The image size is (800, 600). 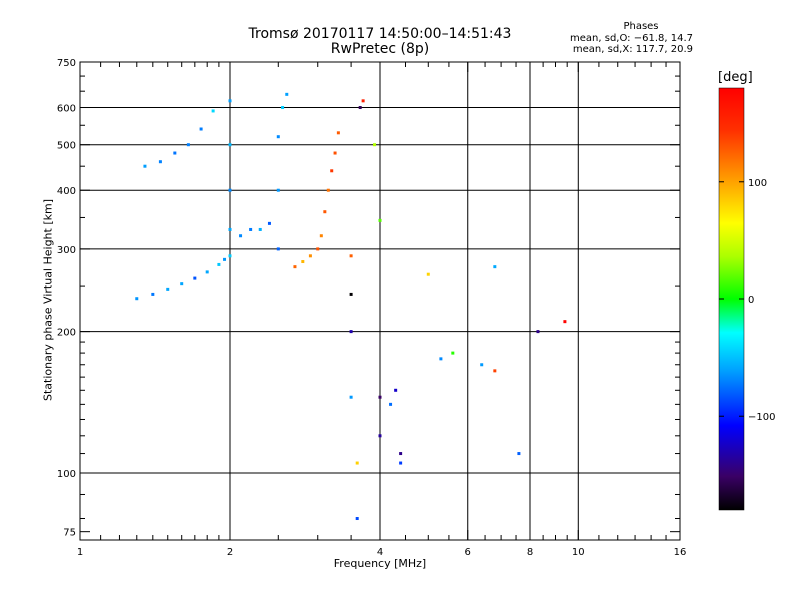 I want to click on y-tick-label: 600, so click(x=66, y=109).